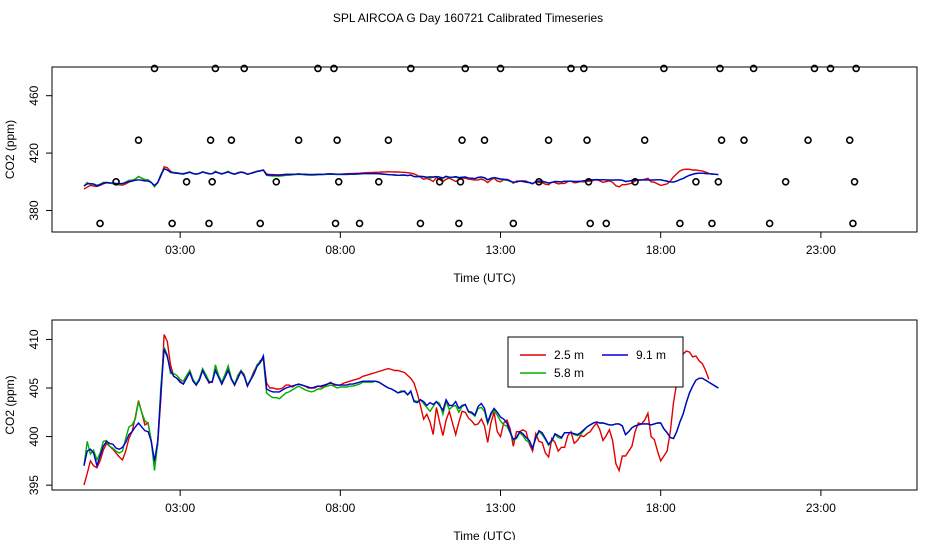  Describe the element at coordinates (651, 355) in the screenshot. I see `legend-label: 9.1 m` at that location.